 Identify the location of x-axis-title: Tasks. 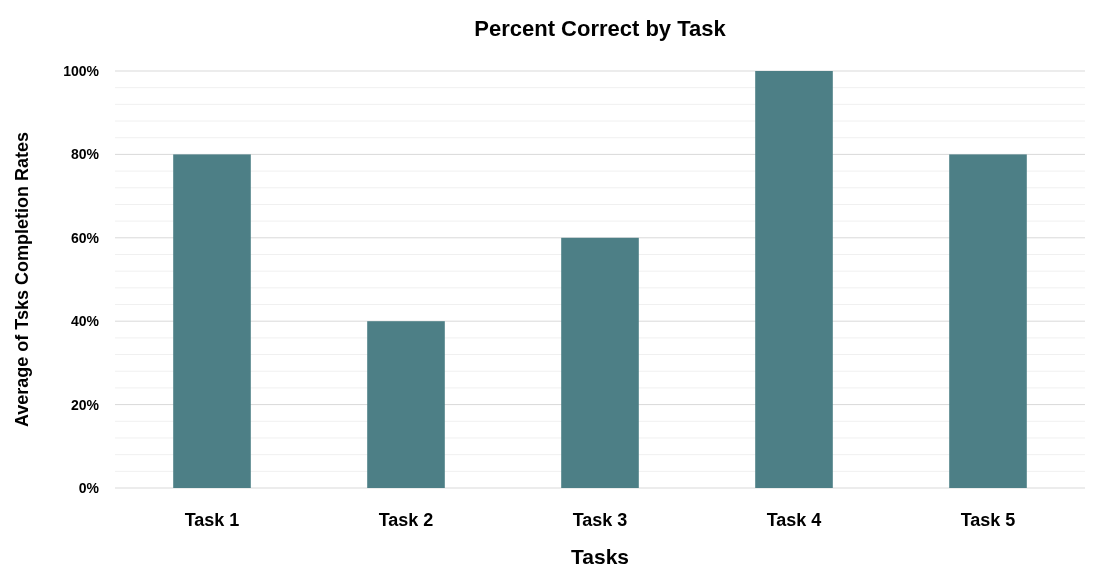
(600, 556).